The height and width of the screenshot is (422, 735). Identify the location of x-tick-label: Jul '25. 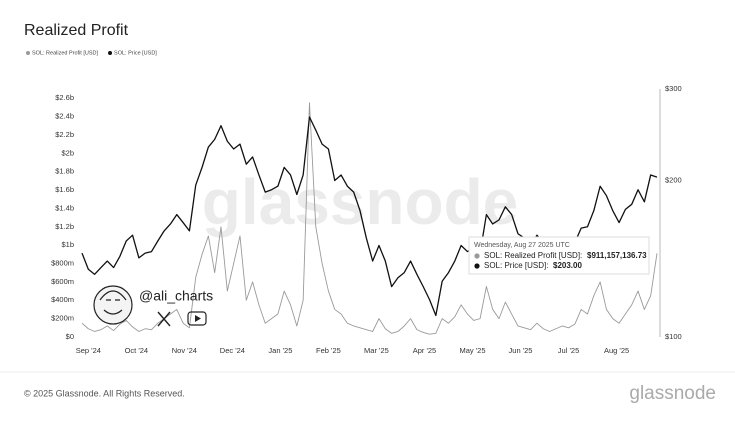
(568, 350).